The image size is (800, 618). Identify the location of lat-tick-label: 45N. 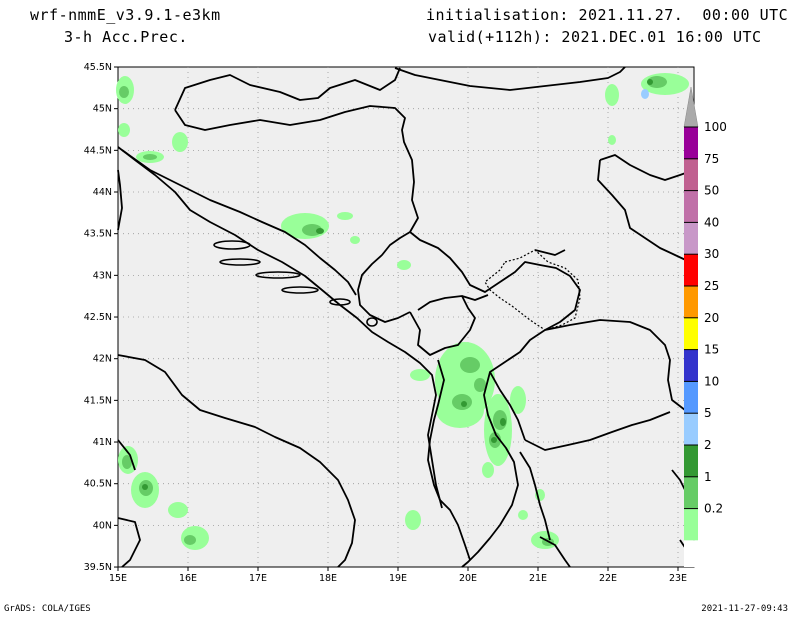
(102, 109).